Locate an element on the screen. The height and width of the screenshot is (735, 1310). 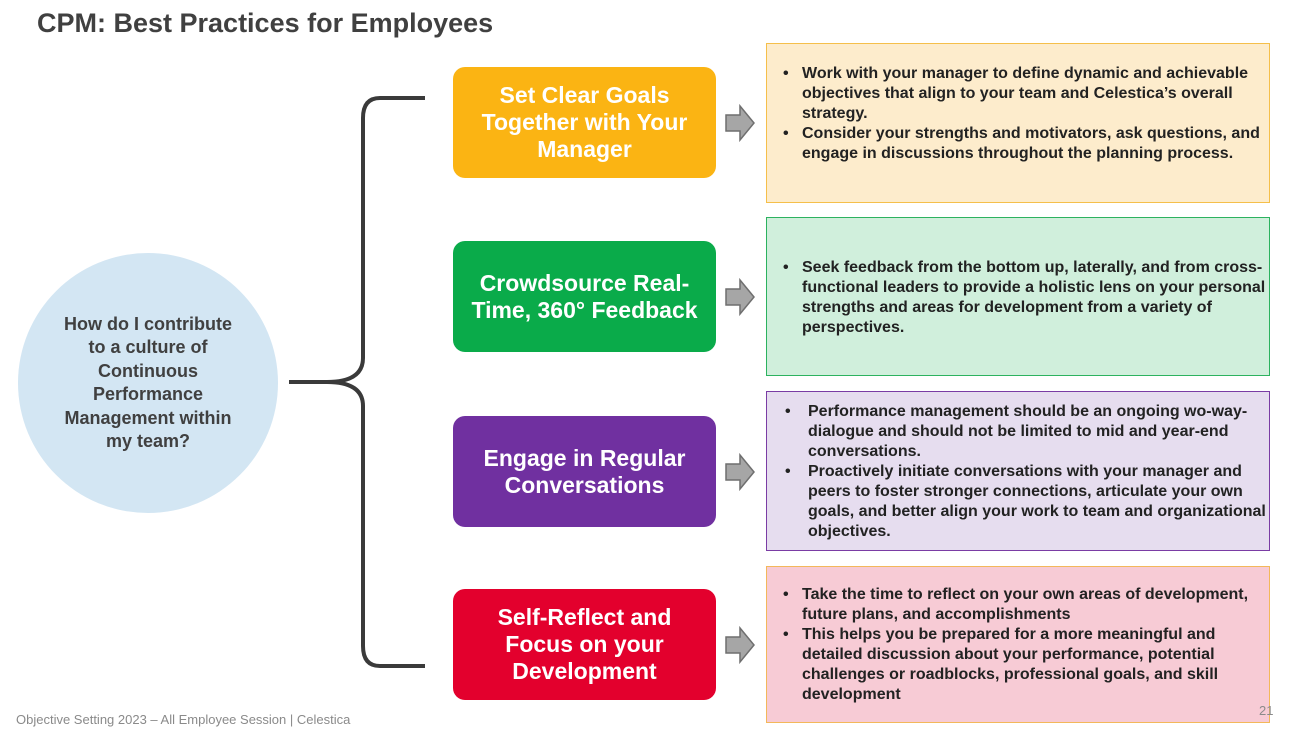
practice-label: Crowdsource Real-Time, 360° Feedback is located at coordinates (584, 296).